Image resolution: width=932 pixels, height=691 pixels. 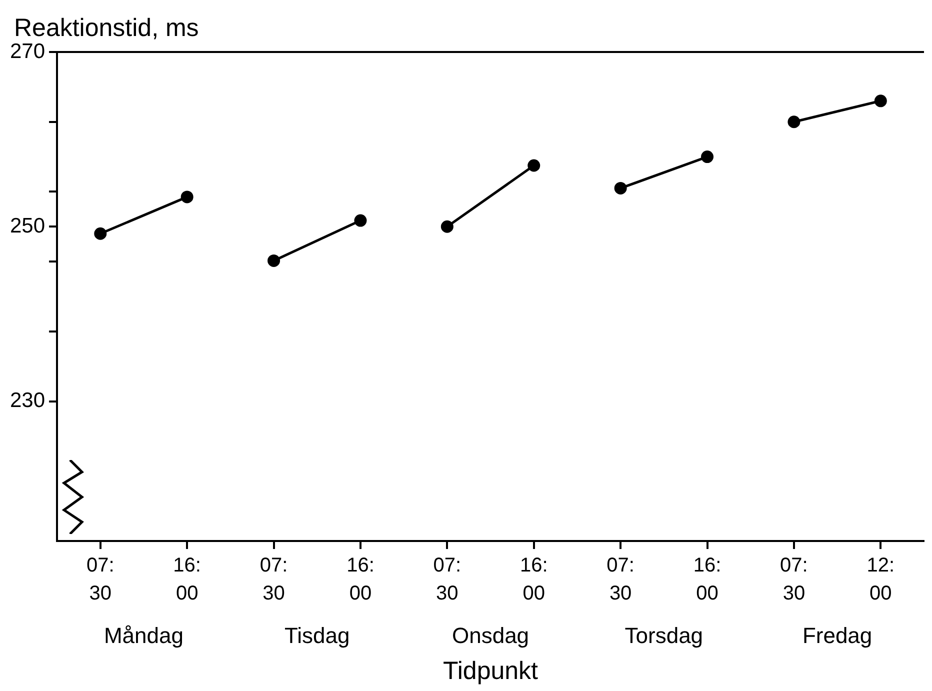 What do you see at coordinates (28, 400) in the screenshot?
I see `y-tick-label: 230` at bounding box center [28, 400].